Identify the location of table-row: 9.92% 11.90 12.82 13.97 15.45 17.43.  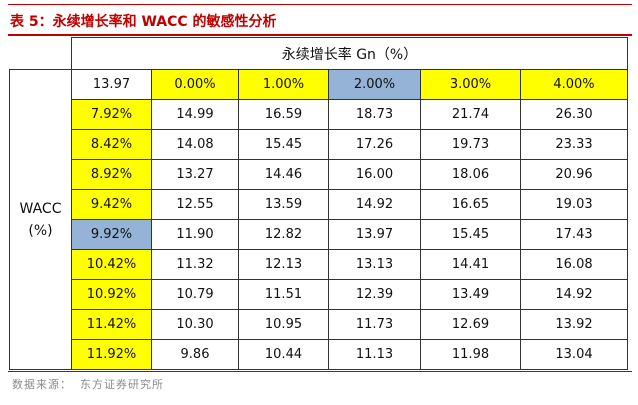
(319, 234).